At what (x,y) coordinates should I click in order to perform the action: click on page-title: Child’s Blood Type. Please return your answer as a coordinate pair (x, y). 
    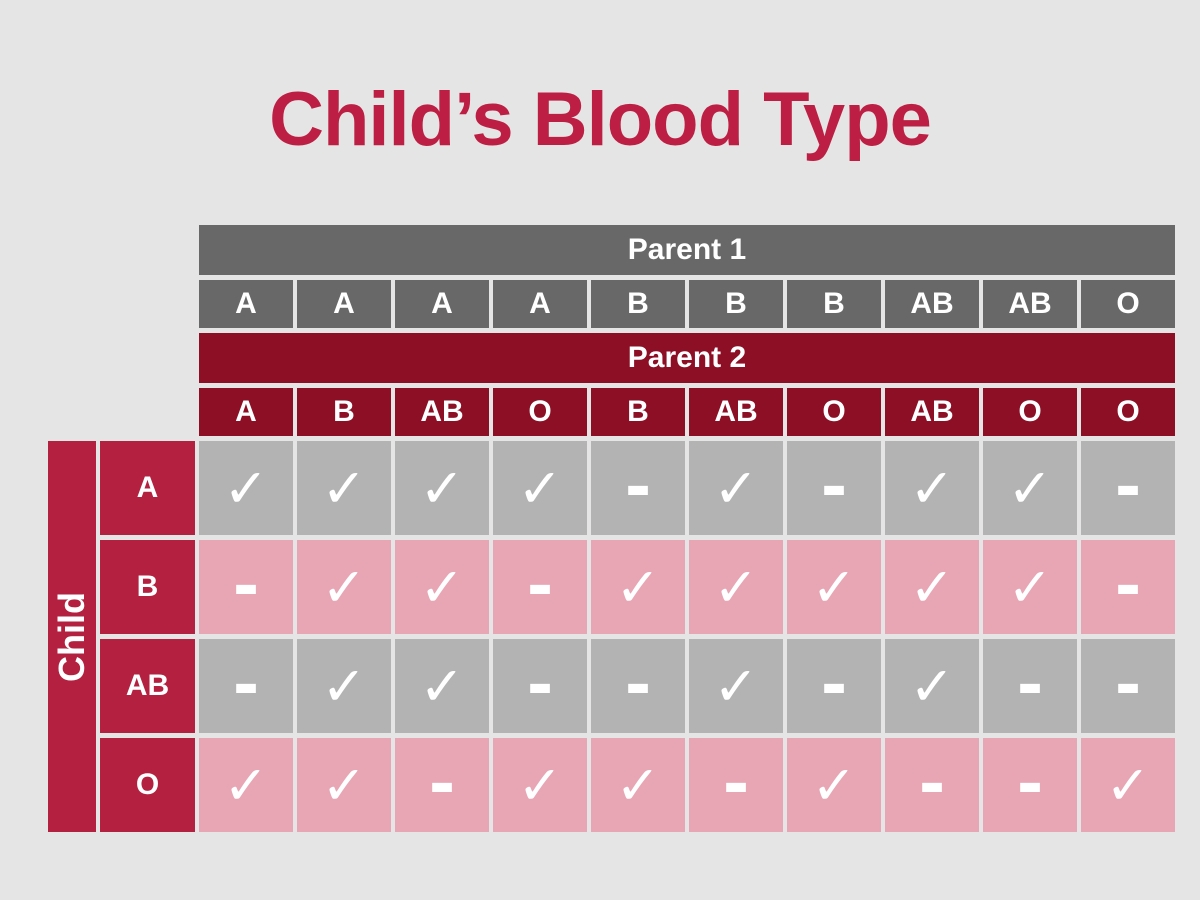
    Looking at the image, I should click on (600, 119).